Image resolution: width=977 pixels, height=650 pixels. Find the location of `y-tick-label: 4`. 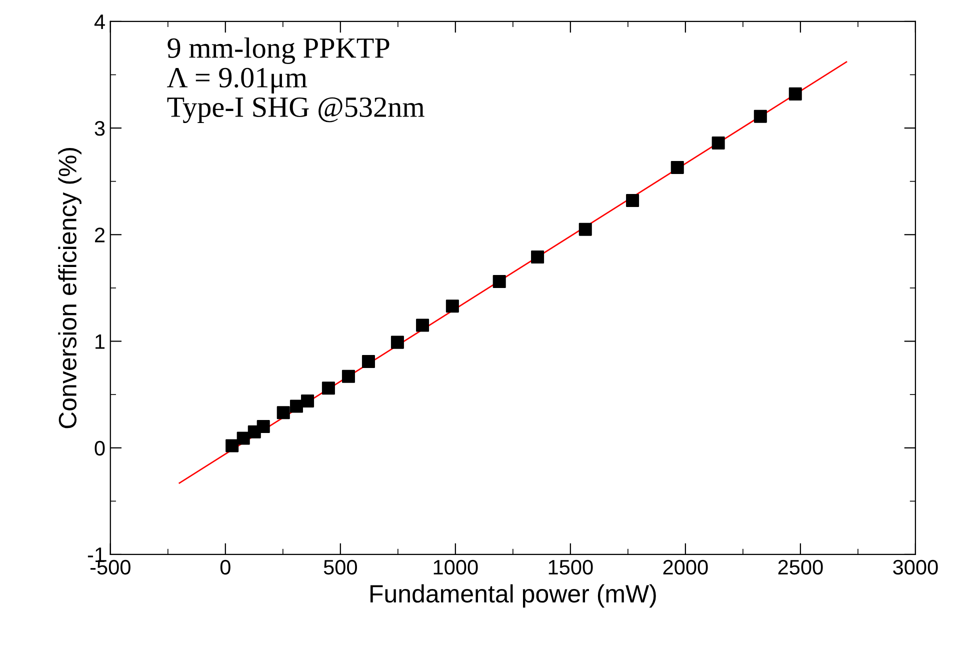

y-tick-label: 4 is located at coordinates (99, 21).